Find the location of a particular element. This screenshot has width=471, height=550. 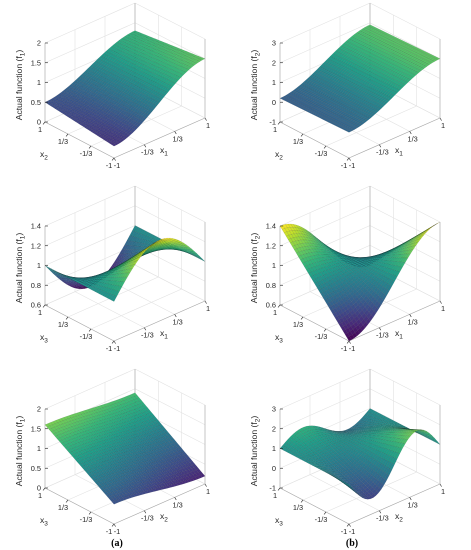

y-tick-label: 1 is located at coordinates (275, 129).